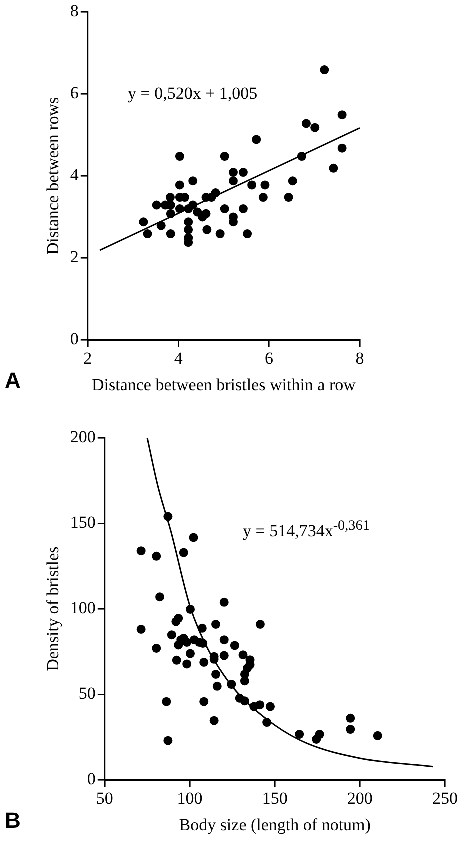 This screenshot has width=466, height=851. I want to click on y-axis-title: Density of bristles, so click(53, 609).